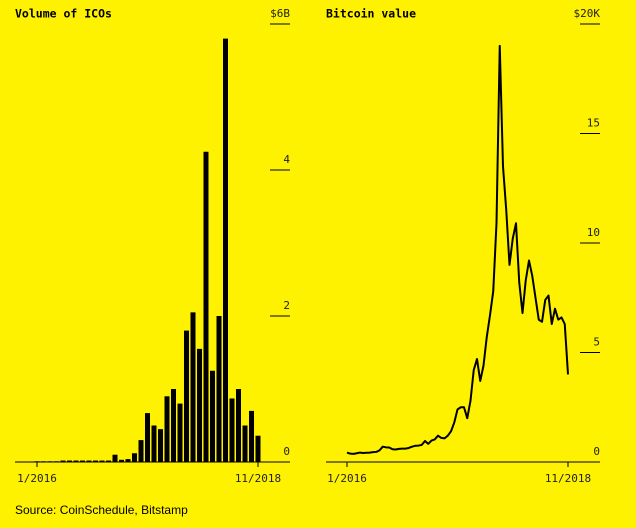  I want to click on y-tick-label: 4, so click(286, 159).